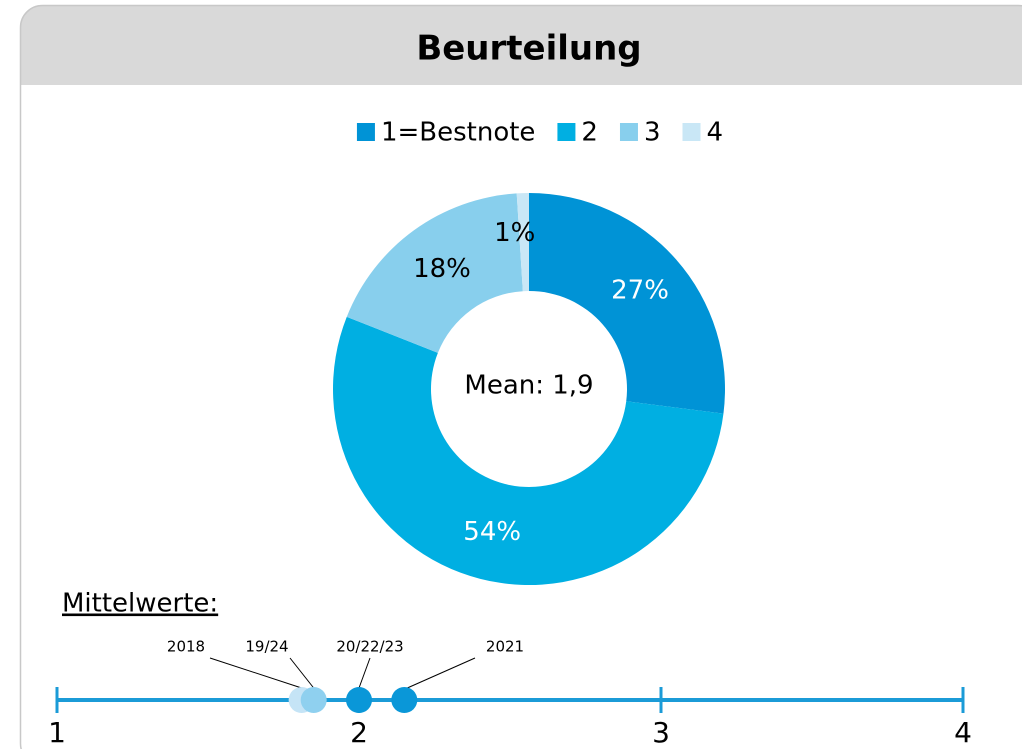  Describe the element at coordinates (442, 269) in the screenshot. I see `data-label: 18%` at that location.